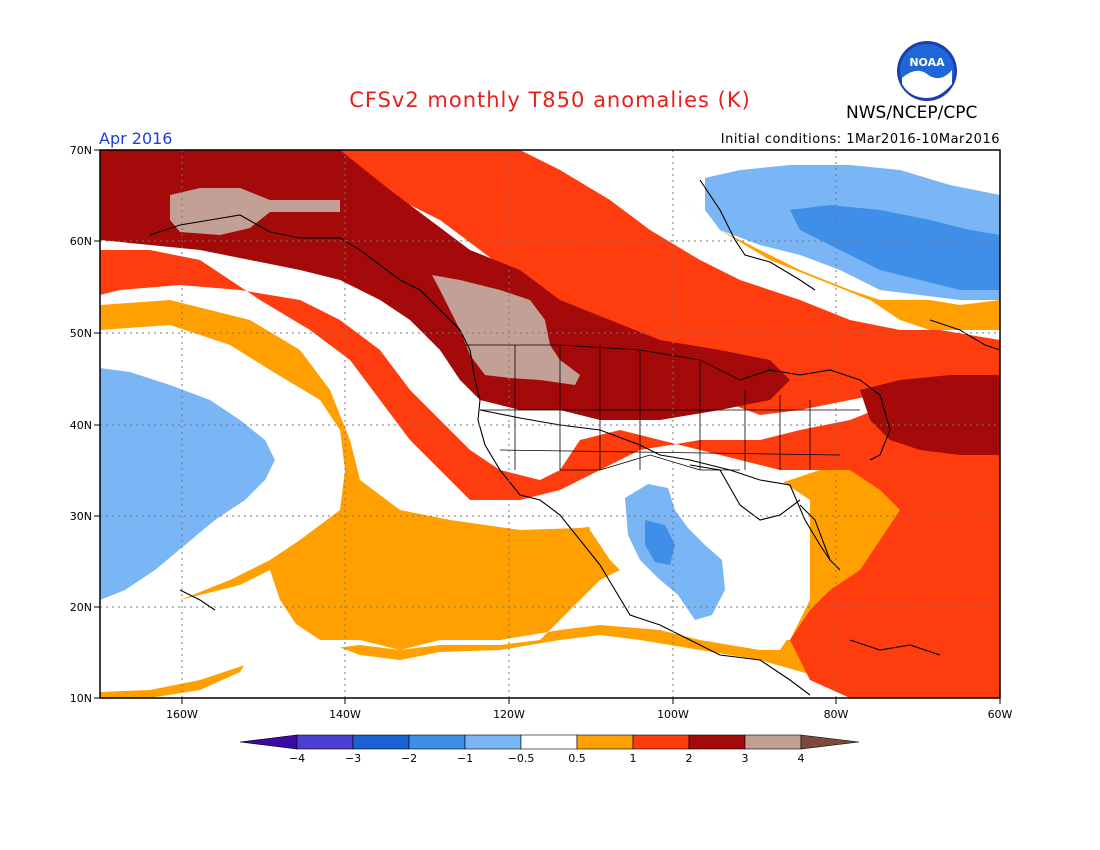 This screenshot has height=850, width=1100. I want to click on colorbar-label: 0.5, so click(577, 758).